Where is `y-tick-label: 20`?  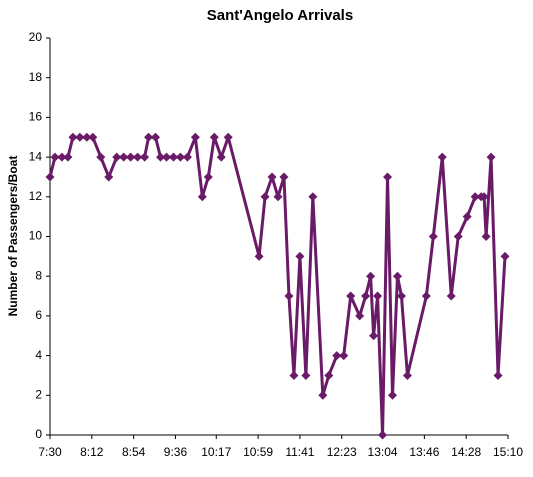 y-tick-label: 20 is located at coordinates (36, 37).